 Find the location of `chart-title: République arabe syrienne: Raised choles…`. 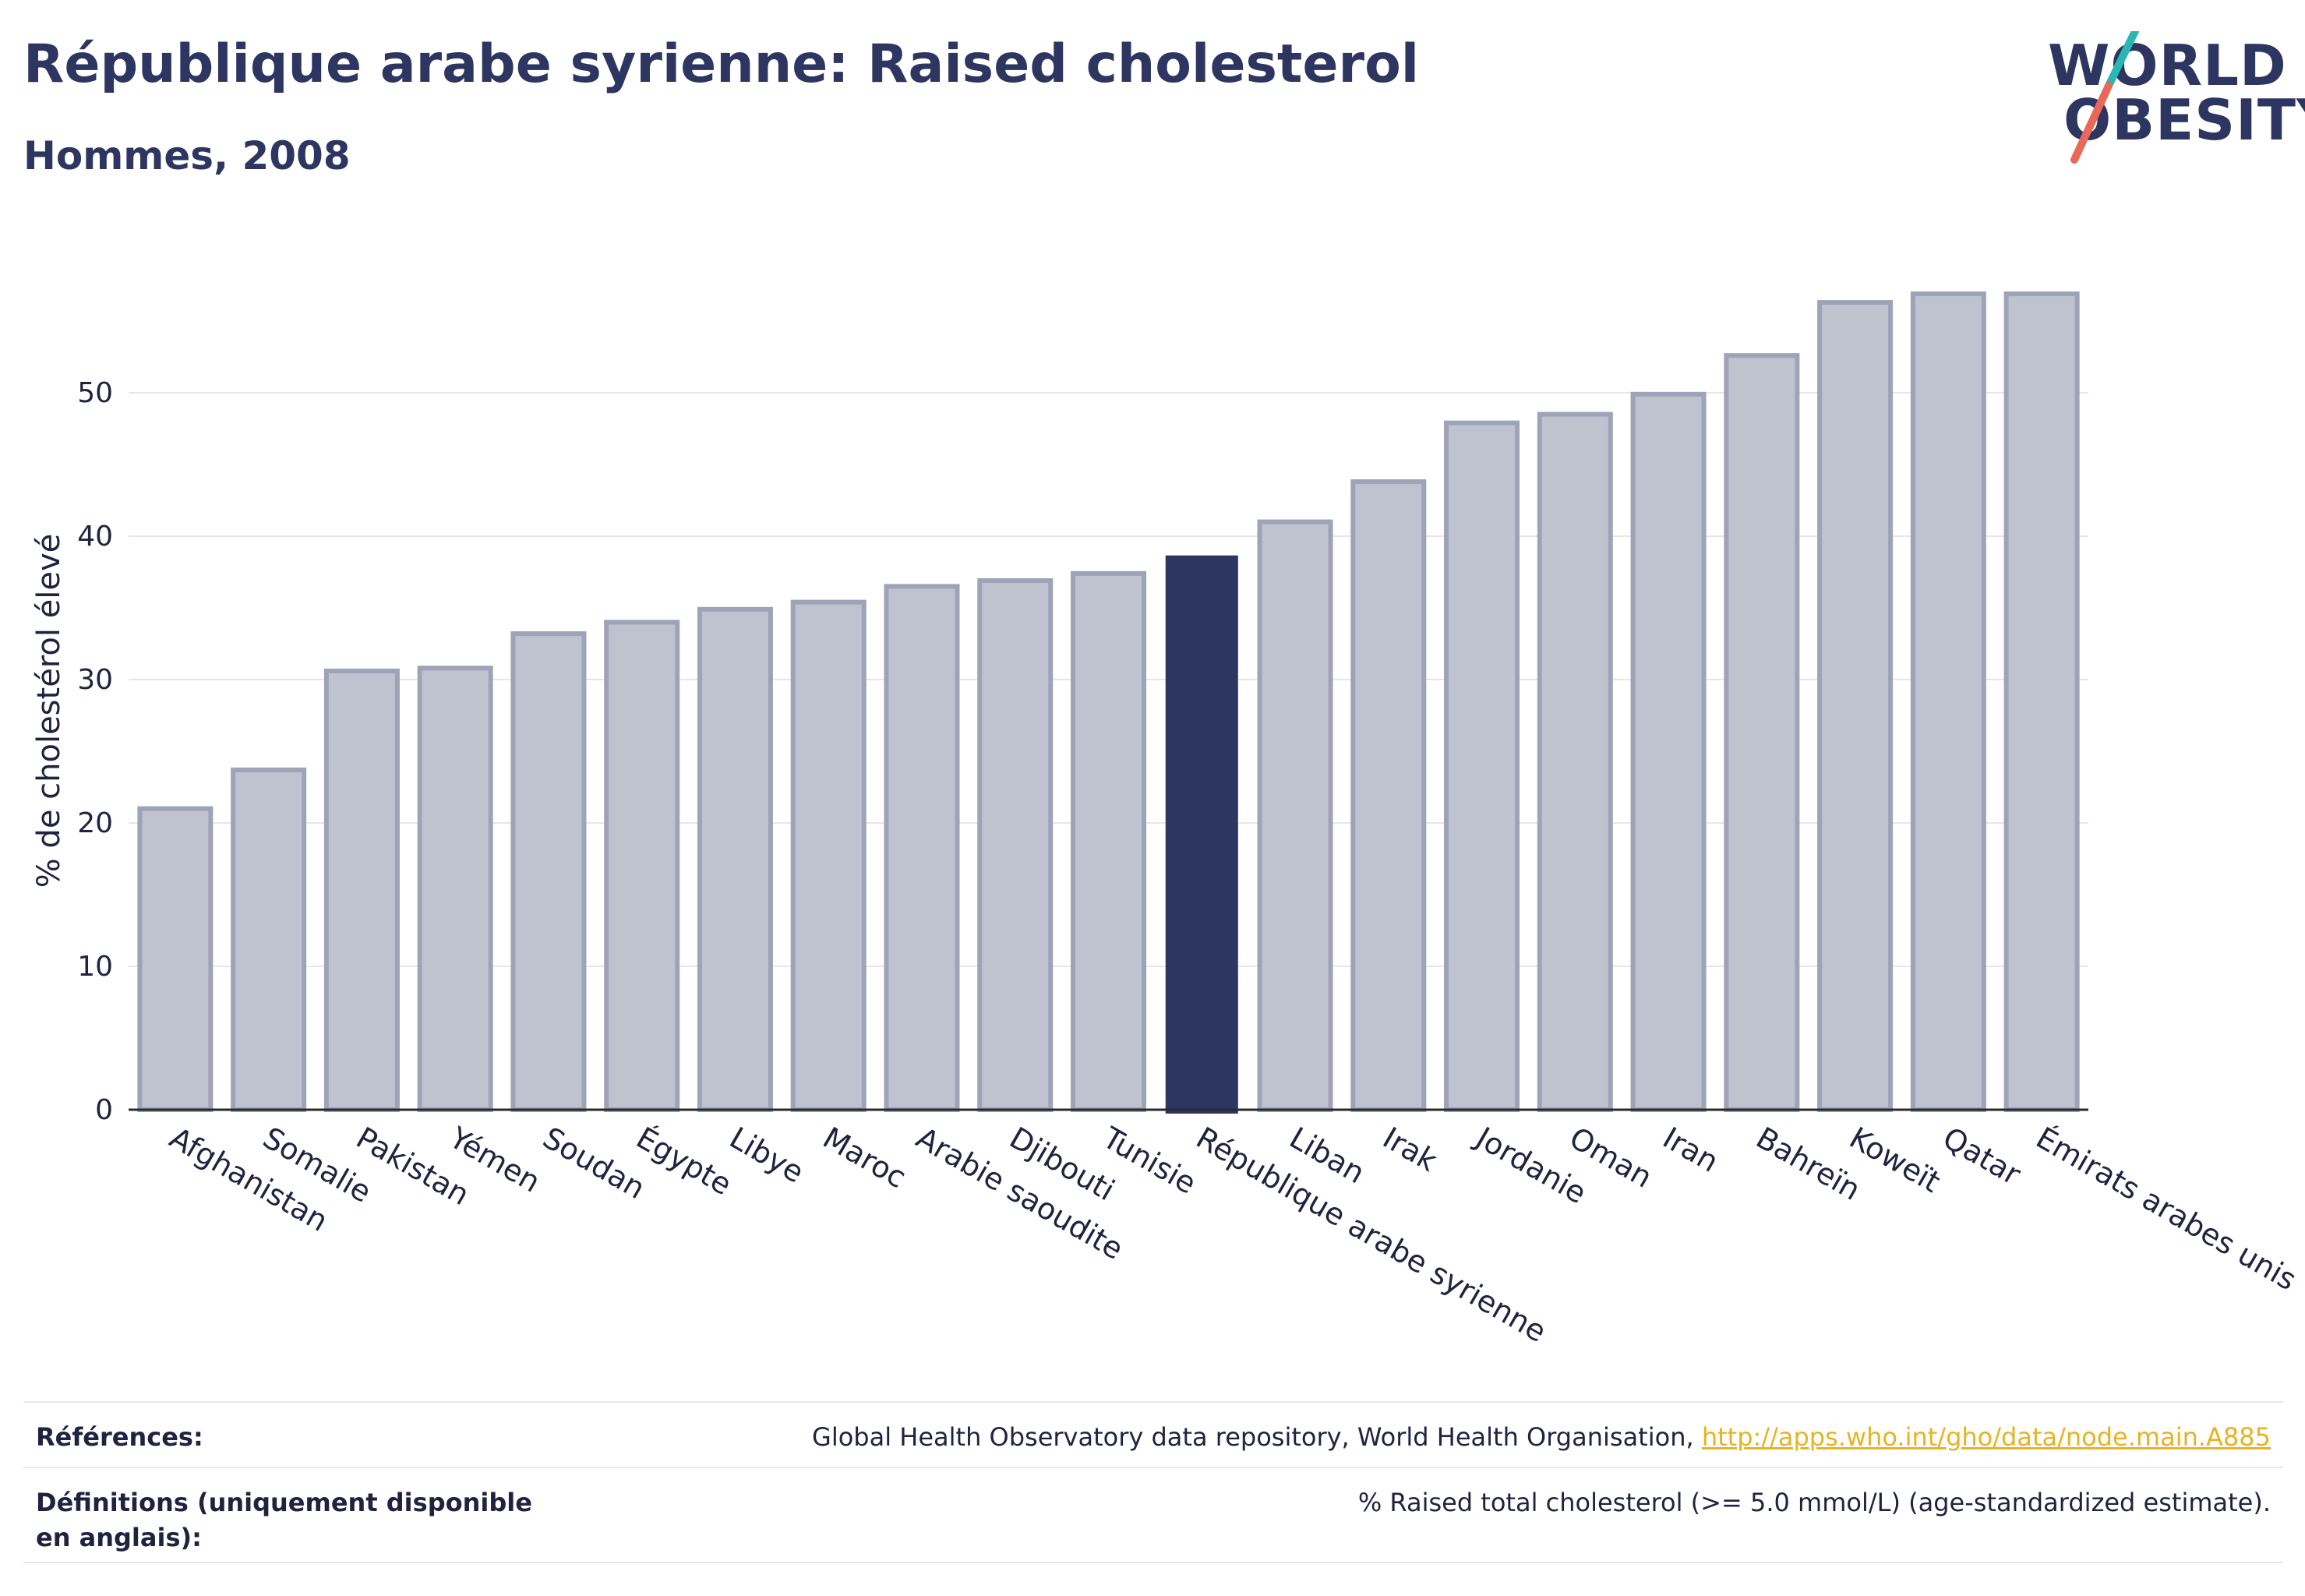

chart-title: République arabe syrienne: Raised choles… is located at coordinates (721, 64).